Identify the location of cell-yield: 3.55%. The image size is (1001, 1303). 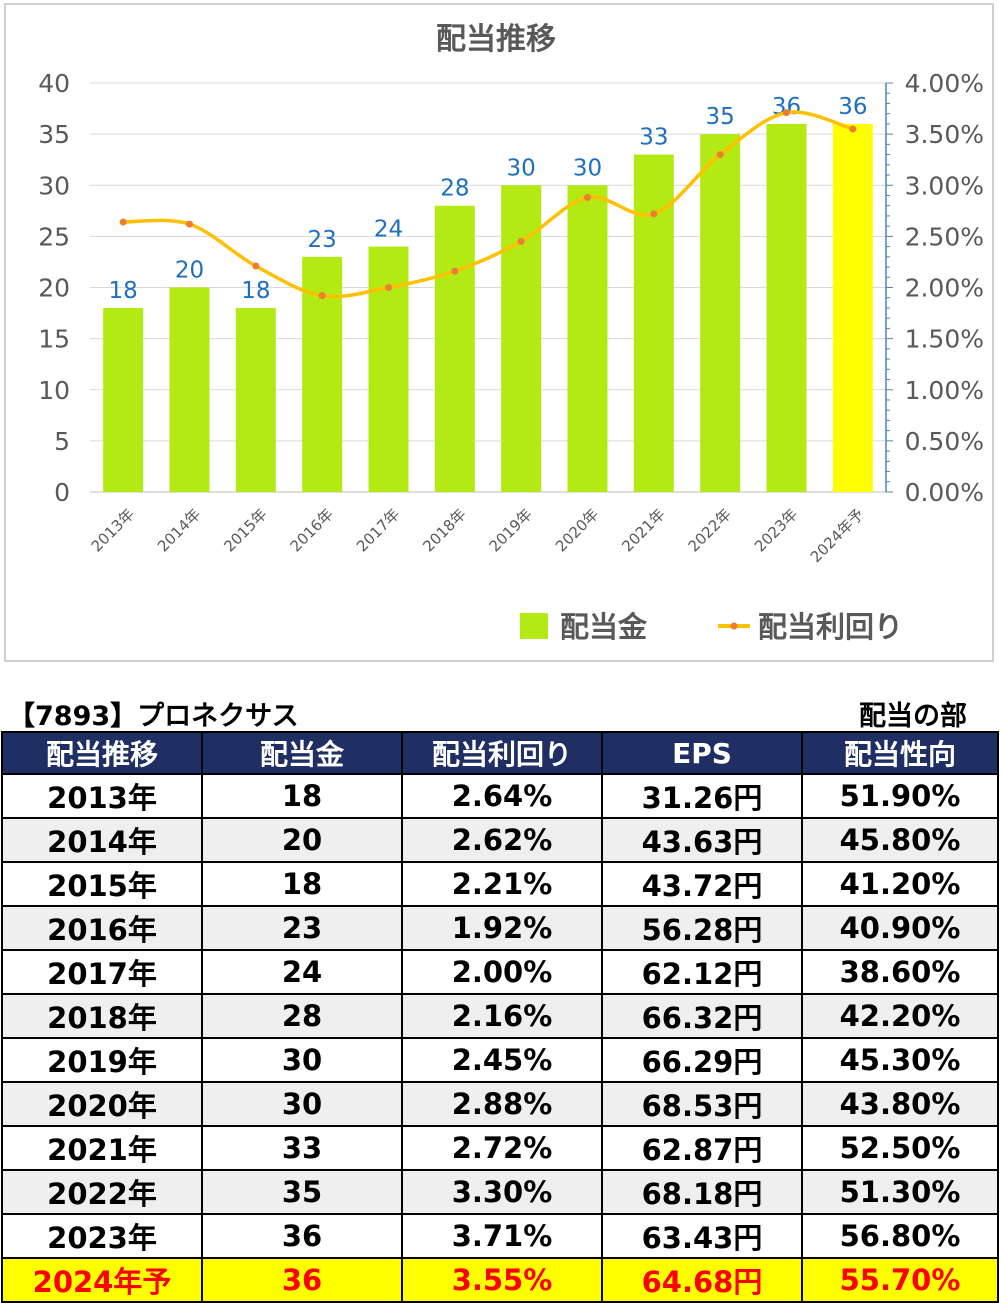
(502, 1280).